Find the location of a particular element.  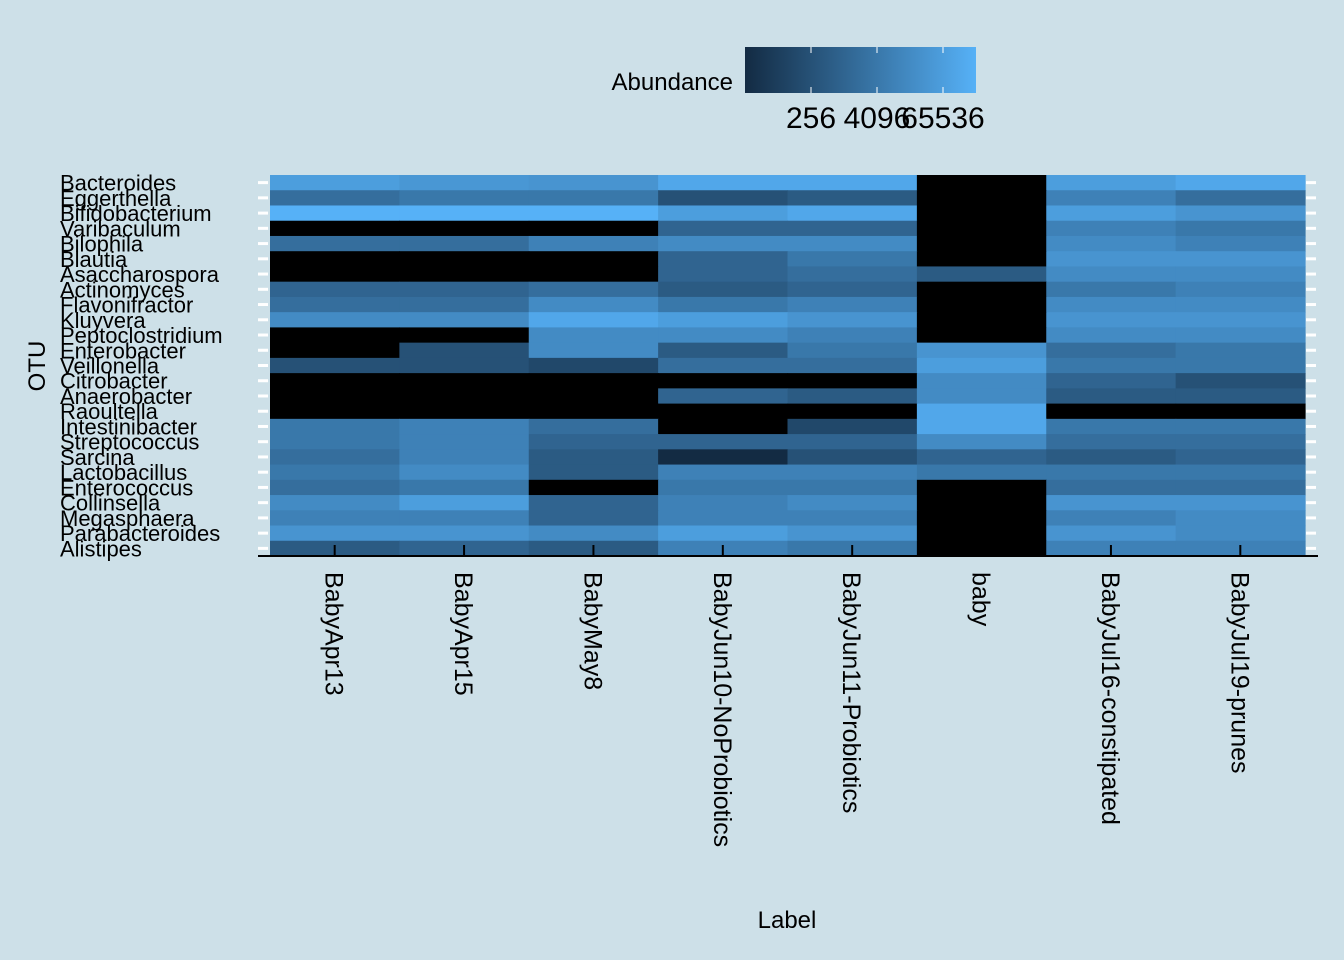

y-tick-label: Citrobacter is located at coordinates (114, 381).